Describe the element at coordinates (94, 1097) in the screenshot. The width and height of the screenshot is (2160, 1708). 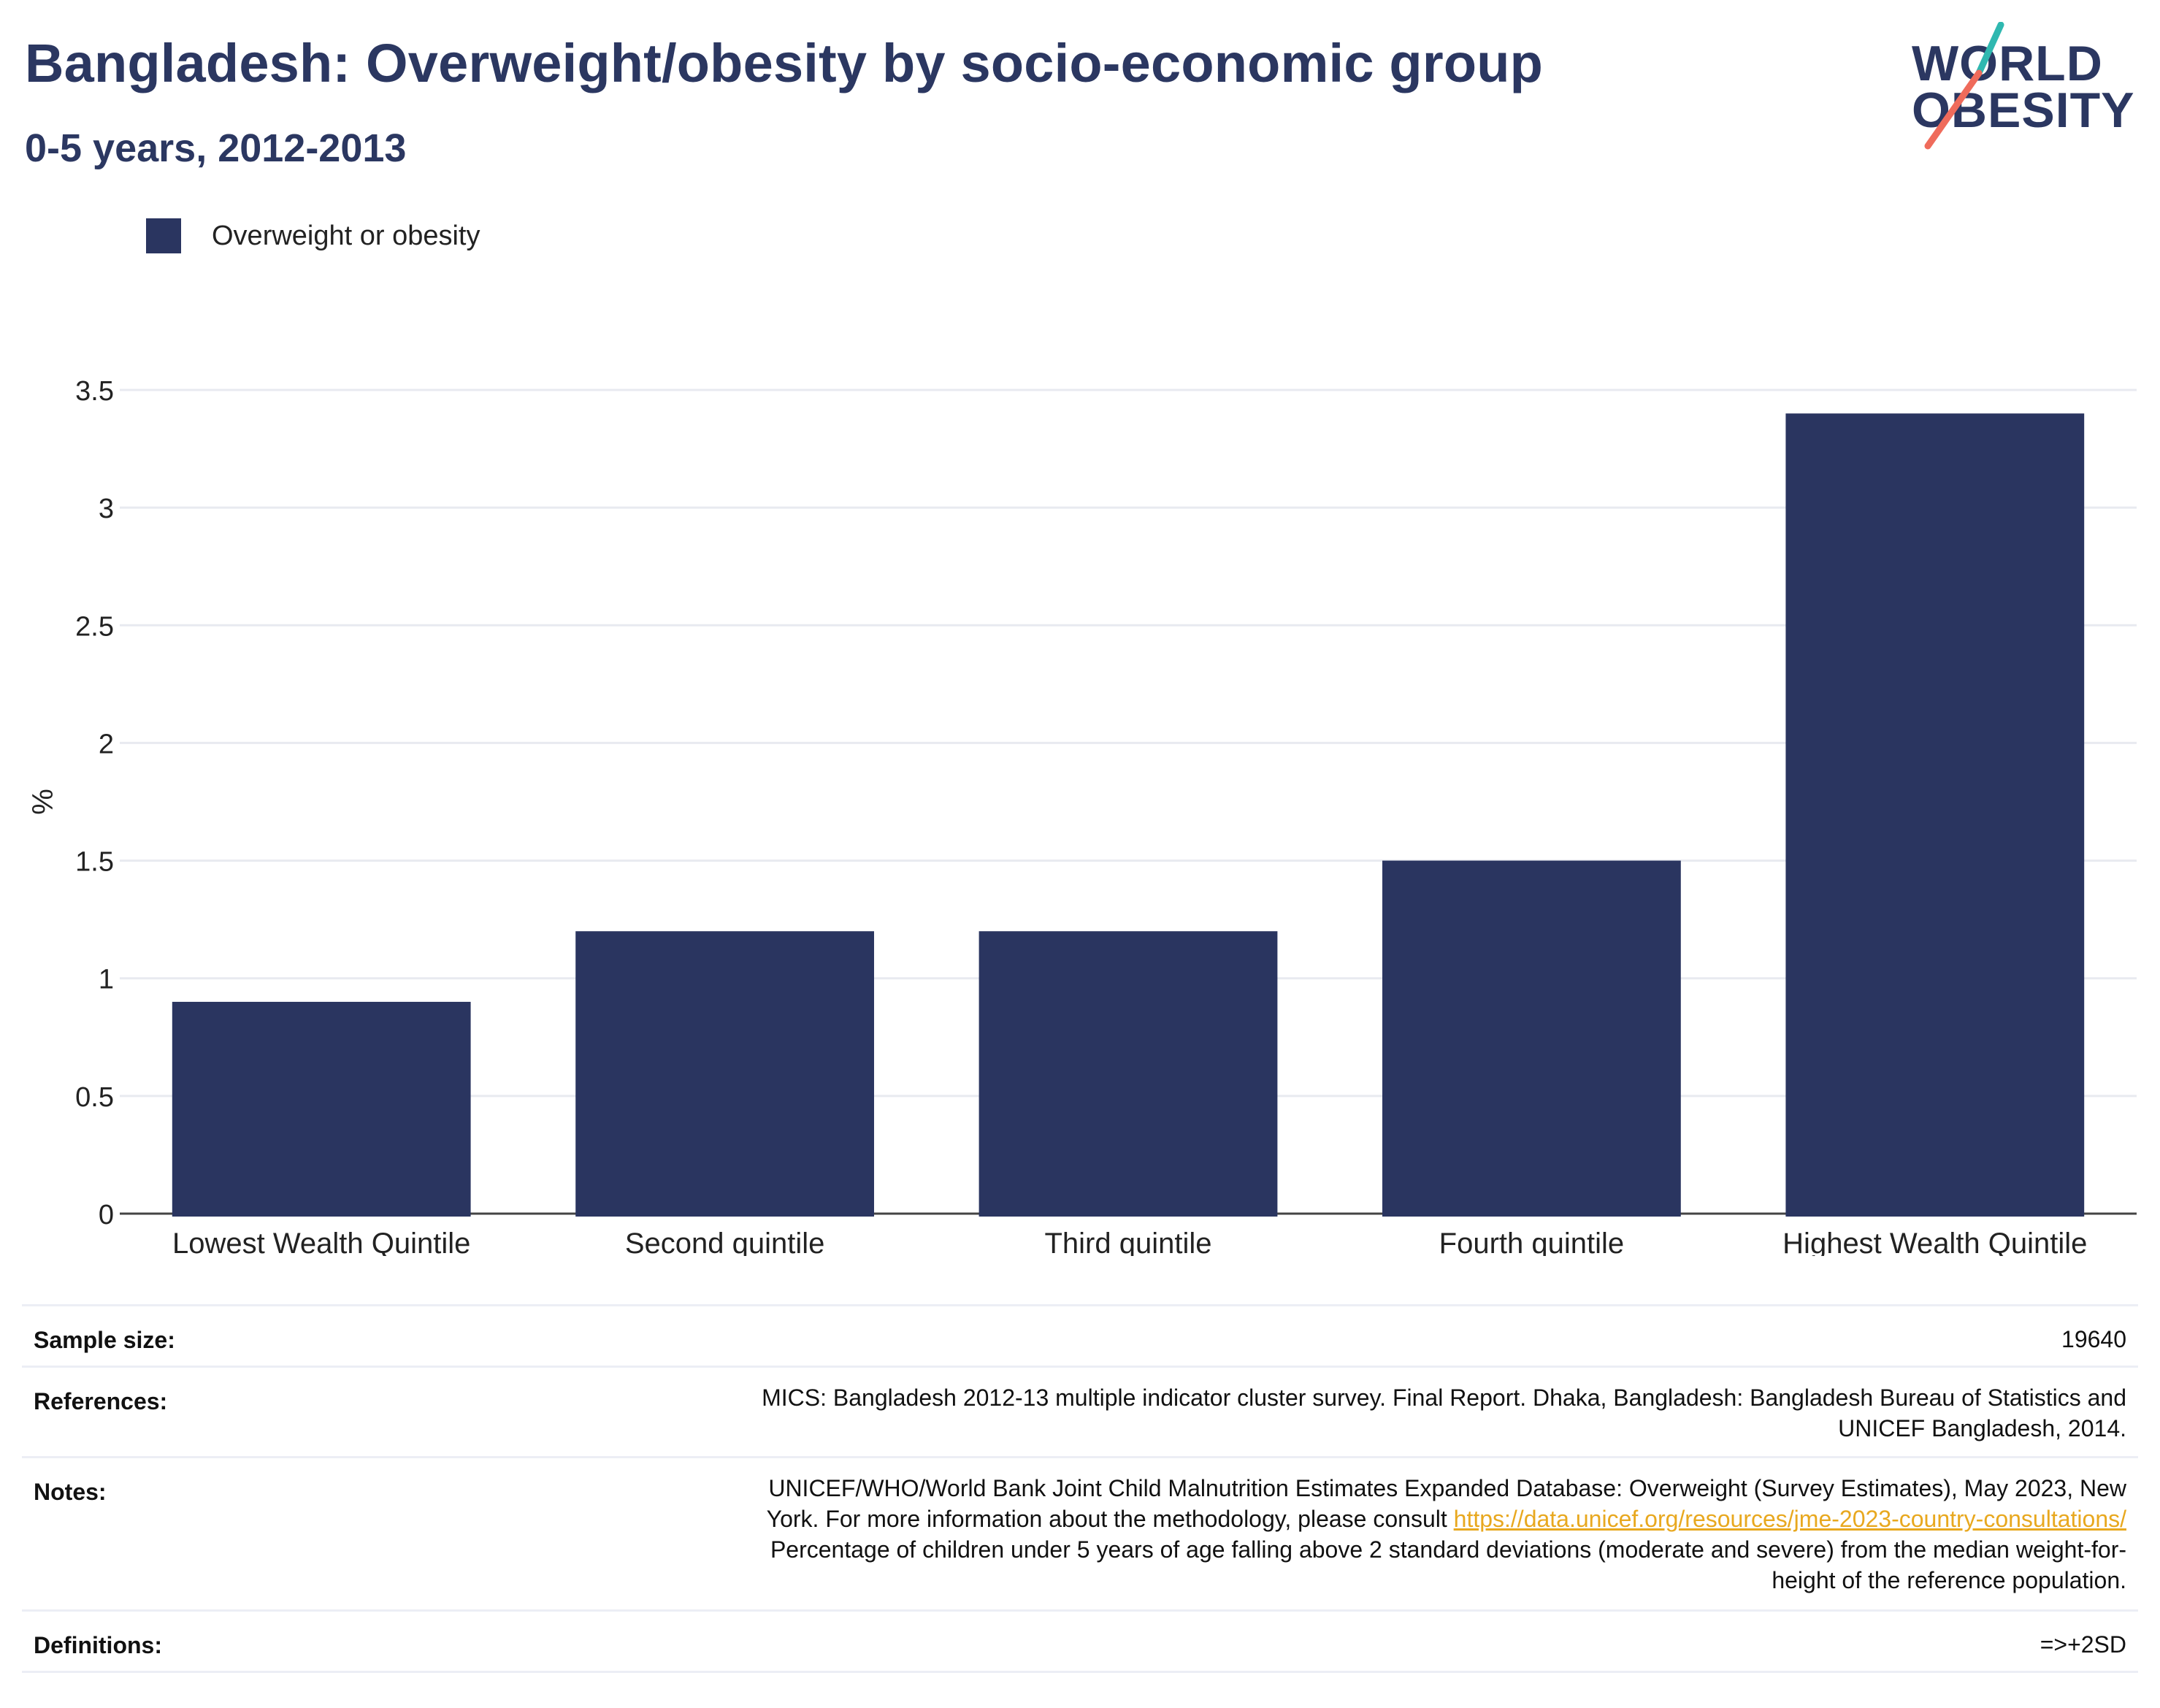
I see `y-tick-label: 0.5` at that location.